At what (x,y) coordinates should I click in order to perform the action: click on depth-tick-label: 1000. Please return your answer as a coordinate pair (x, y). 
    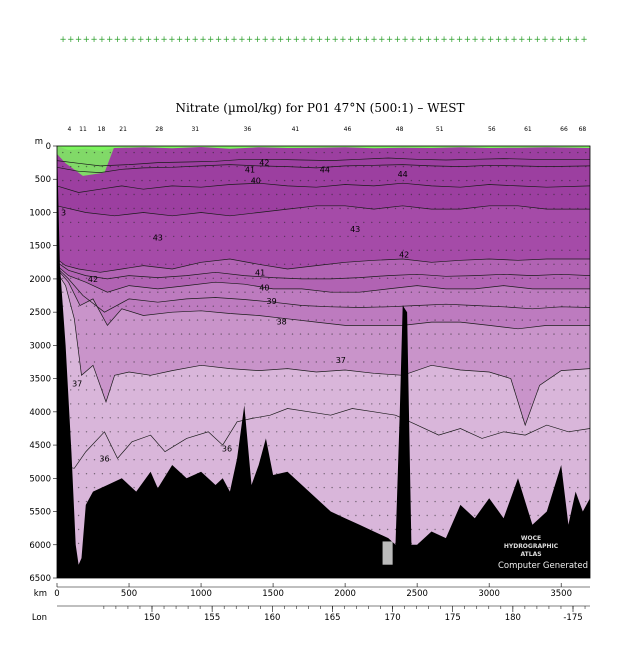
    Looking at the image, I should click on (40, 213).